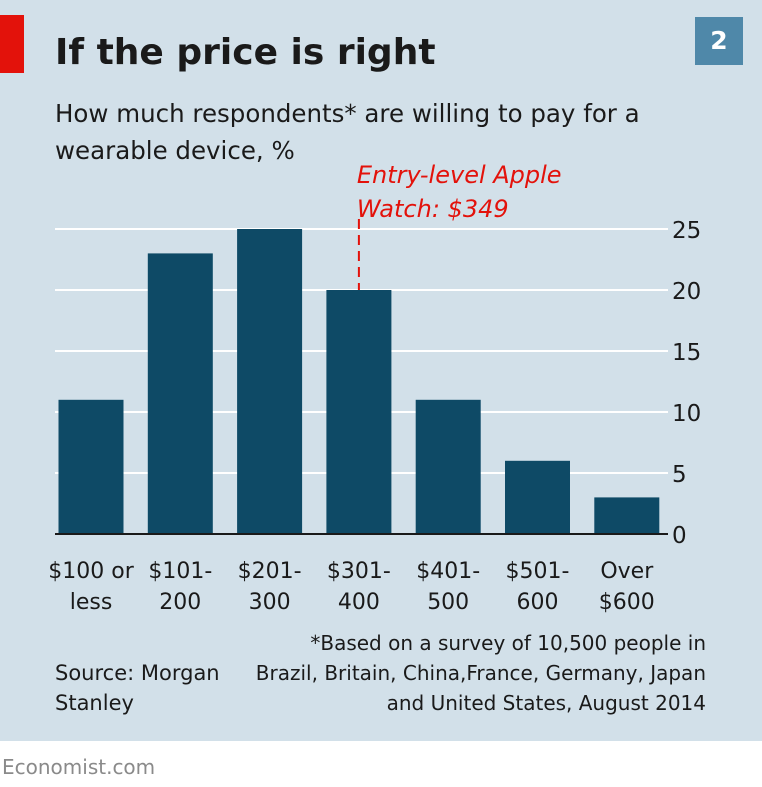 The height and width of the screenshot is (787, 762). I want to click on x-tick-label: 300, so click(270, 602).